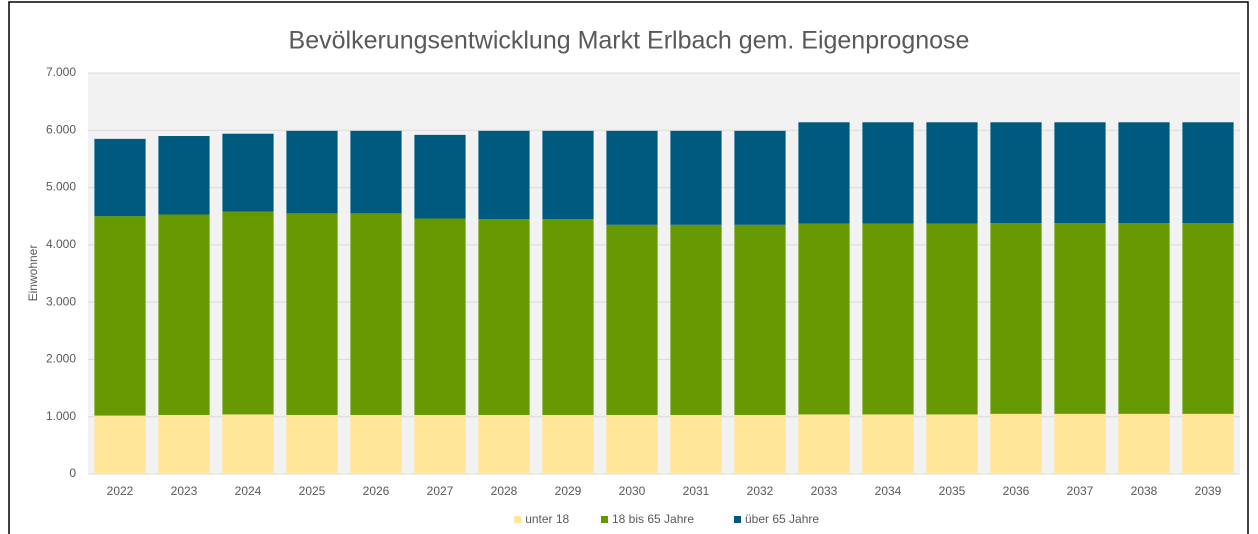  What do you see at coordinates (1144, 491) in the screenshot?
I see `x-tick-label: 2038` at bounding box center [1144, 491].